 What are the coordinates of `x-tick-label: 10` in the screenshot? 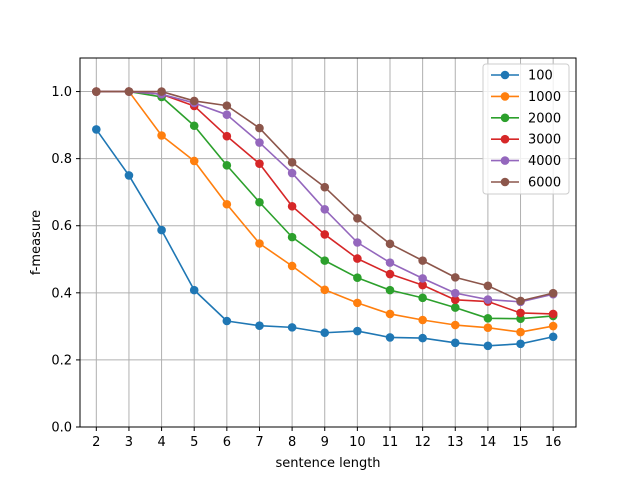 It's located at (357, 442).